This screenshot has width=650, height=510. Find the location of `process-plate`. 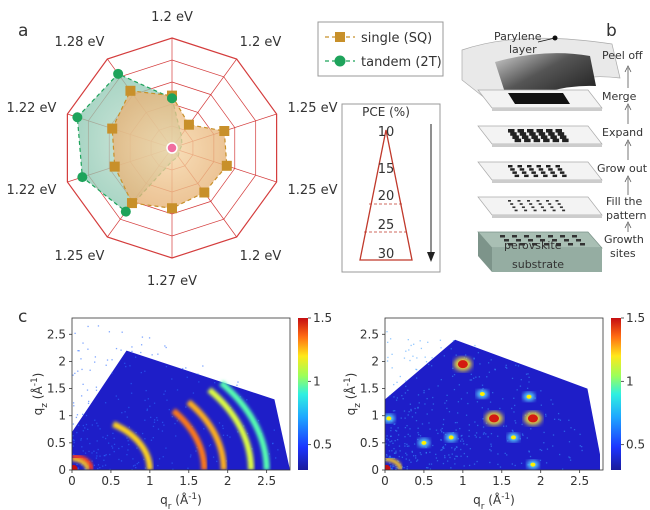

process-plate is located at coordinates (540, 206).